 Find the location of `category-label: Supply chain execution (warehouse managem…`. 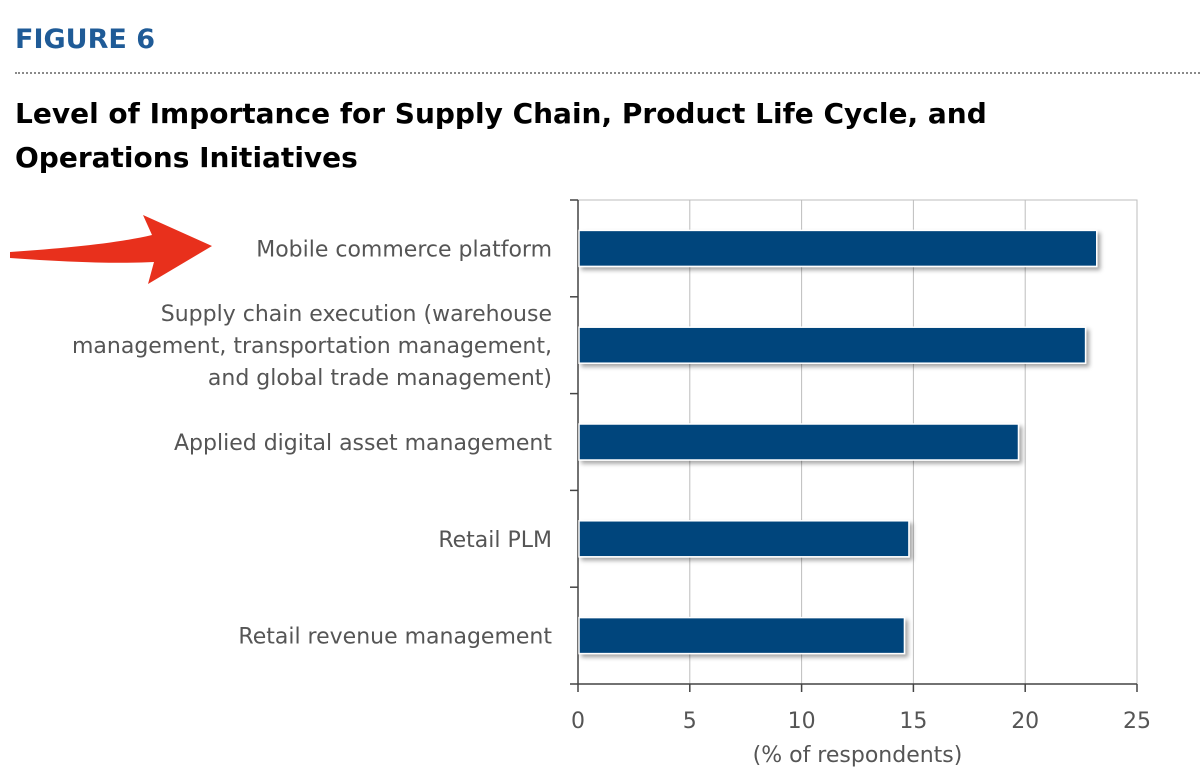

category-label: Supply chain execution (warehouse managem… is located at coordinates (312, 346).